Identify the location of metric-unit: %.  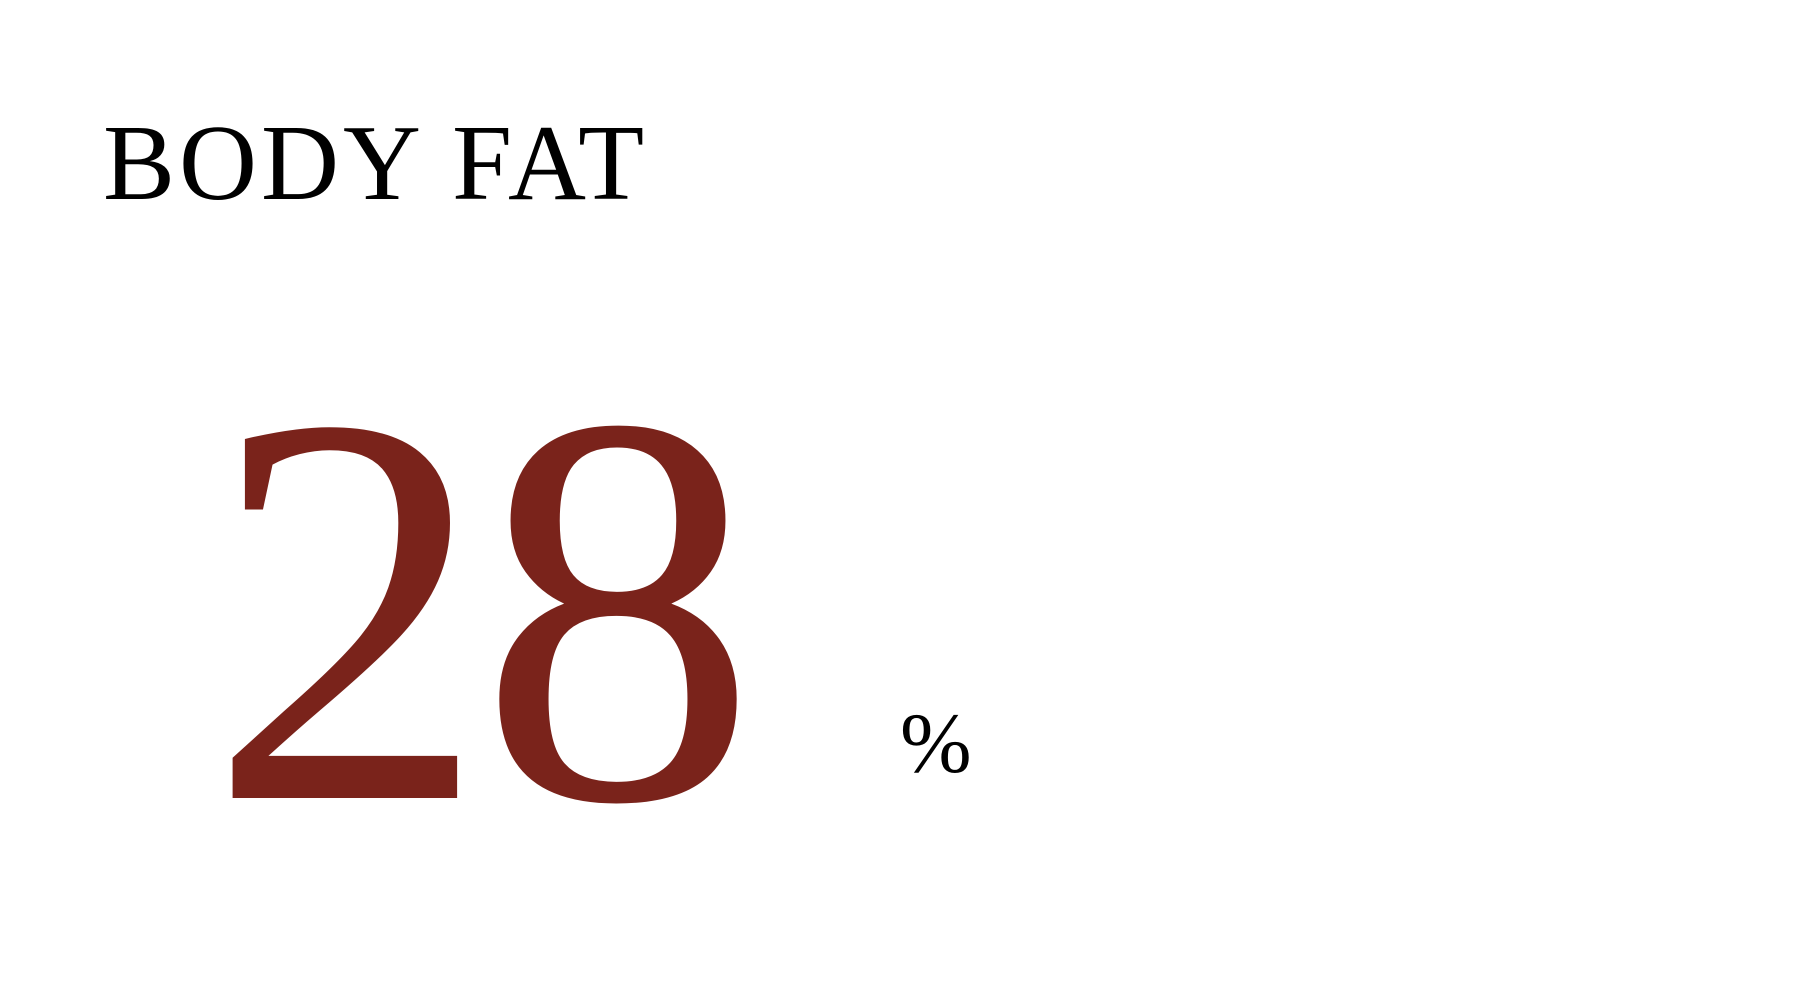
(936, 743).